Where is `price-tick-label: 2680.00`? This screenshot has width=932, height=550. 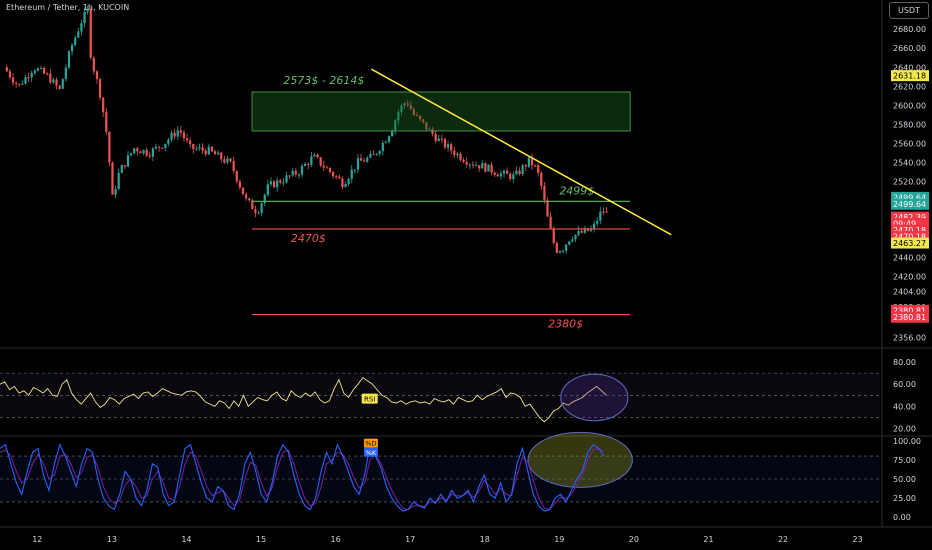 price-tick-label: 2680.00 is located at coordinates (909, 29).